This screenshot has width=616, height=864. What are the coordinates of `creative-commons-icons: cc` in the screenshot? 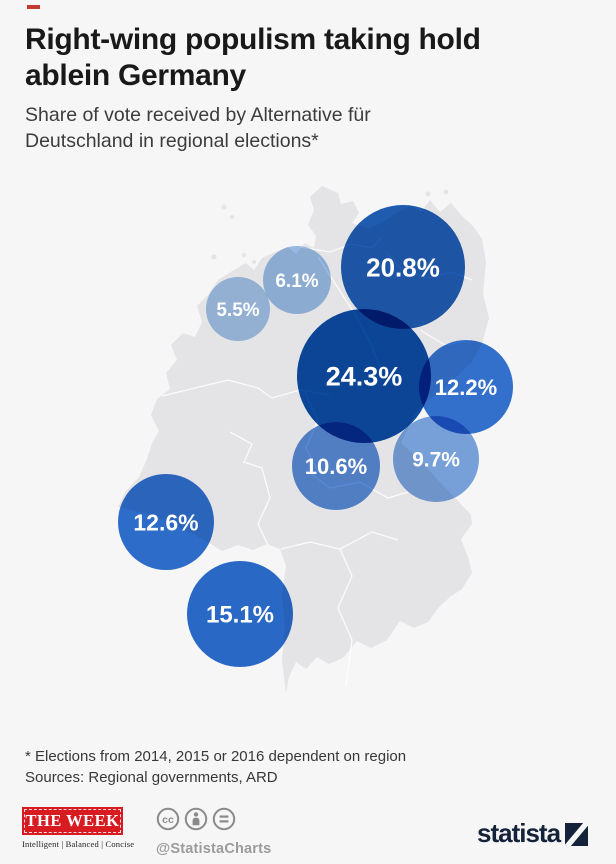 It's located at (196, 819).